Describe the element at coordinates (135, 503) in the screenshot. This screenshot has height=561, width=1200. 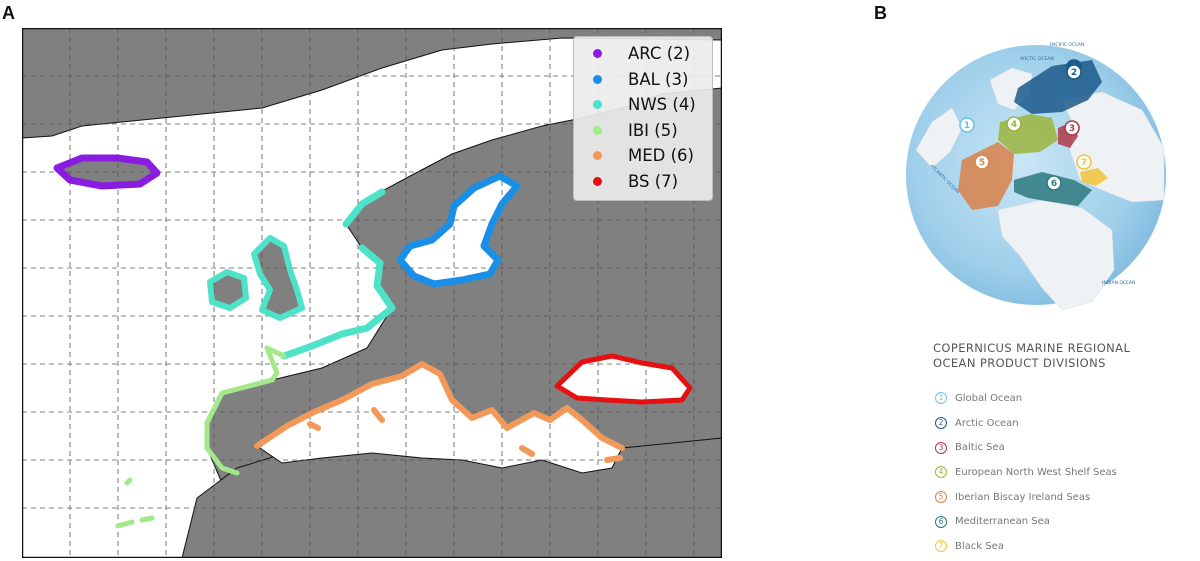
I see `region-ibi-canaries` at that location.